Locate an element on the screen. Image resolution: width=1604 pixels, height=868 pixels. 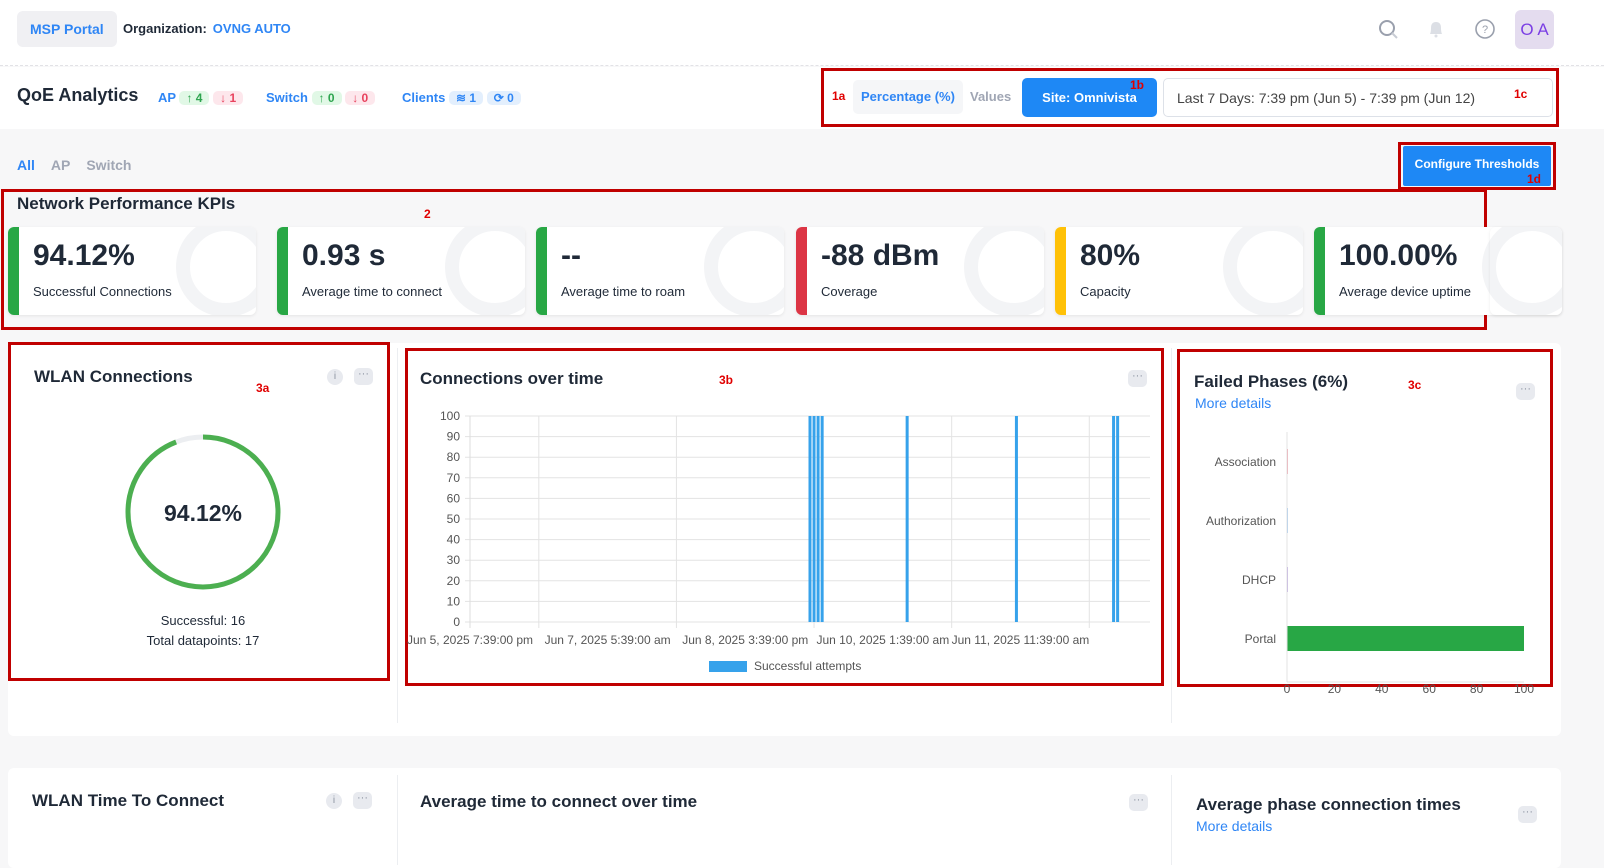
y-tick-label: 50 is located at coordinates (454, 519).